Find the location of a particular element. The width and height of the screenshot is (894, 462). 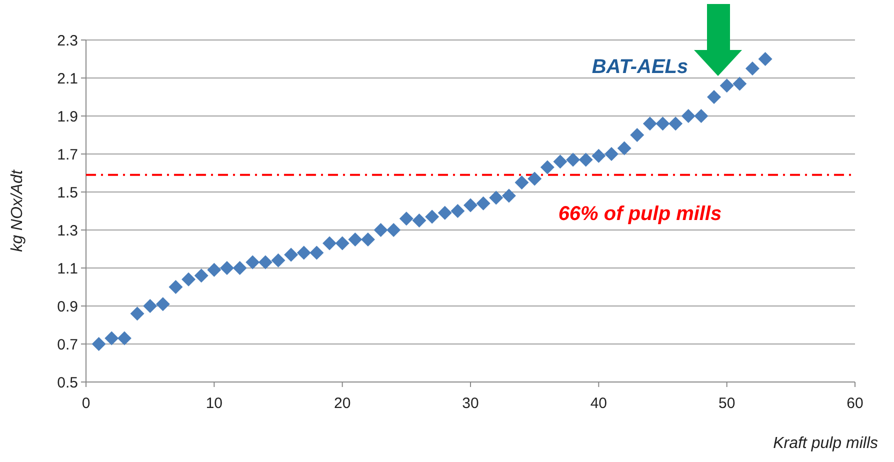

y-axis-title: kg NOx/Adt is located at coordinates (17, 211).